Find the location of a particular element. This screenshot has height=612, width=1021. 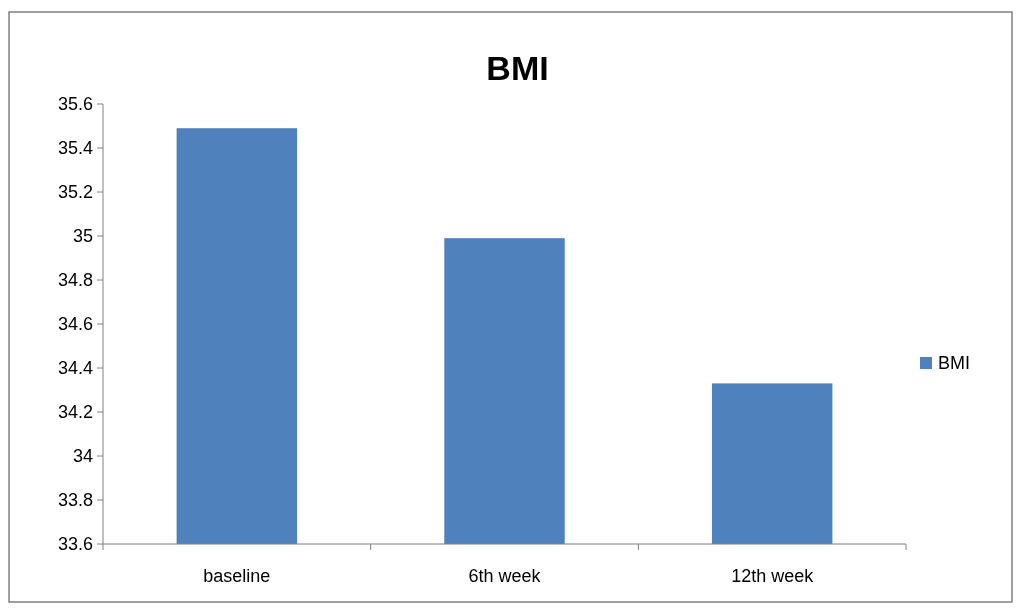

y-tick-label: 35.2 is located at coordinates (75, 192).